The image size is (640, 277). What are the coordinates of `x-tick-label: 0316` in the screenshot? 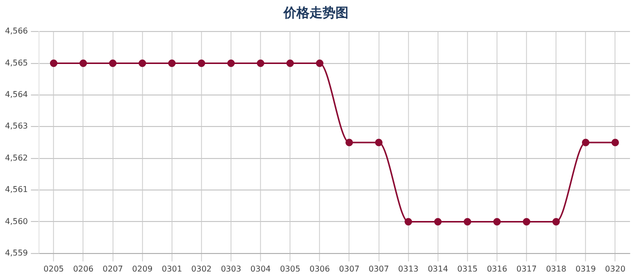 It's located at (497, 269).